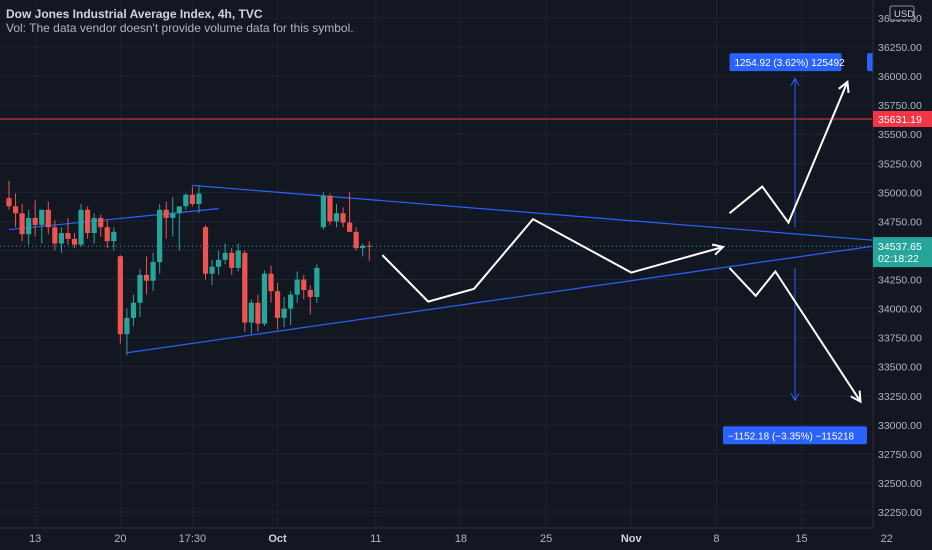 The height and width of the screenshot is (550, 932). I want to click on projection-path-arrowhead, so click(718, 249).